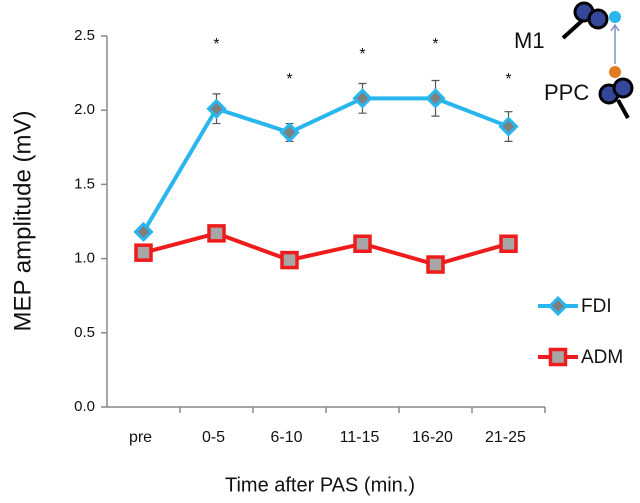 This screenshot has height=503, width=640. Describe the element at coordinates (84, 406) in the screenshot. I see `y-tick-label: 0.0` at that location.